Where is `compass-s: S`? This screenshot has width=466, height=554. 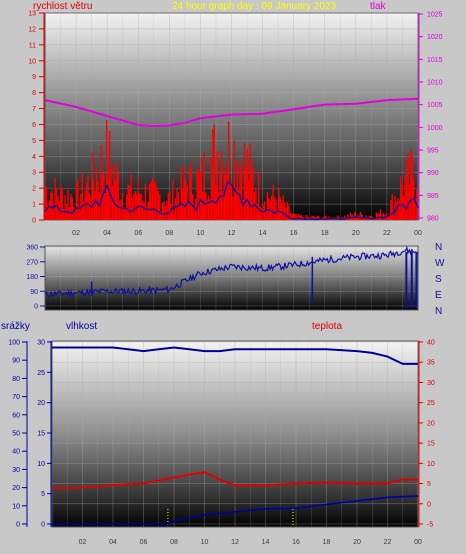
compass-s: S is located at coordinates (438, 279).